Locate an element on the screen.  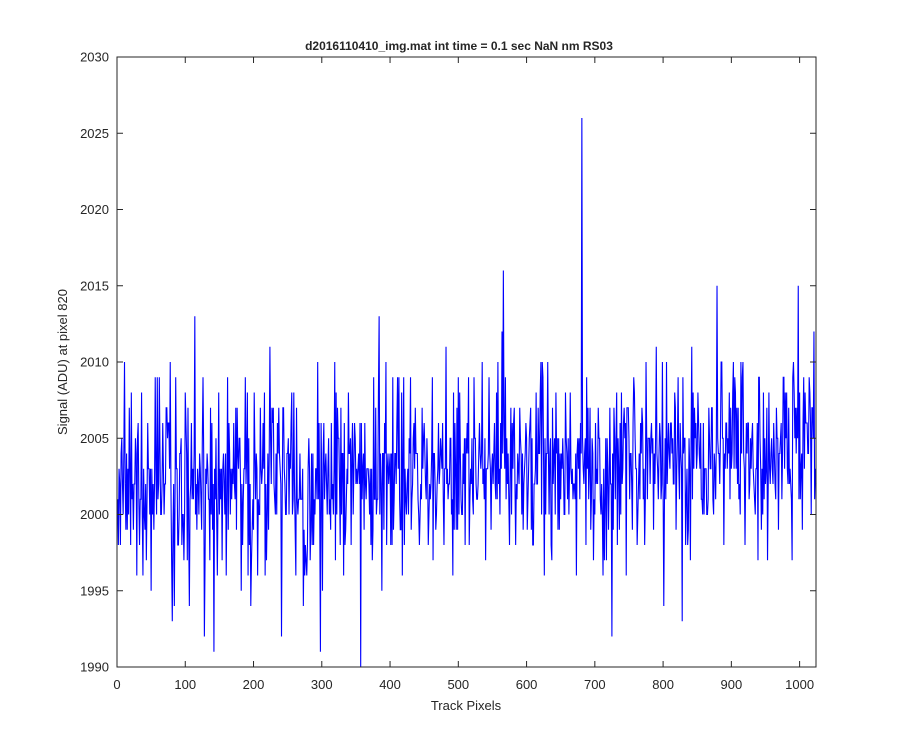
x-tick-label: 500 is located at coordinates (458, 684).